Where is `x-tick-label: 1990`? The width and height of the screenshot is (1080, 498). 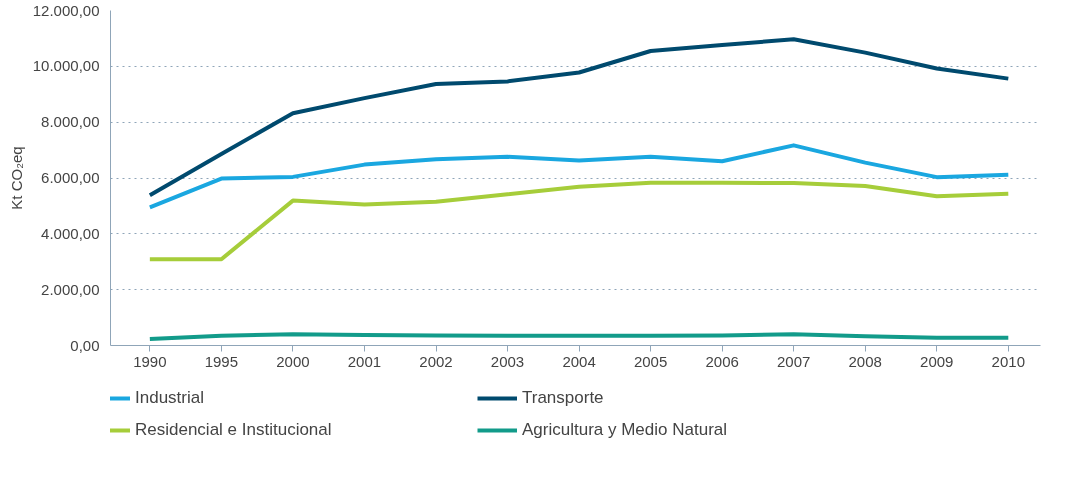
x-tick-label: 1990 is located at coordinates (150, 361).